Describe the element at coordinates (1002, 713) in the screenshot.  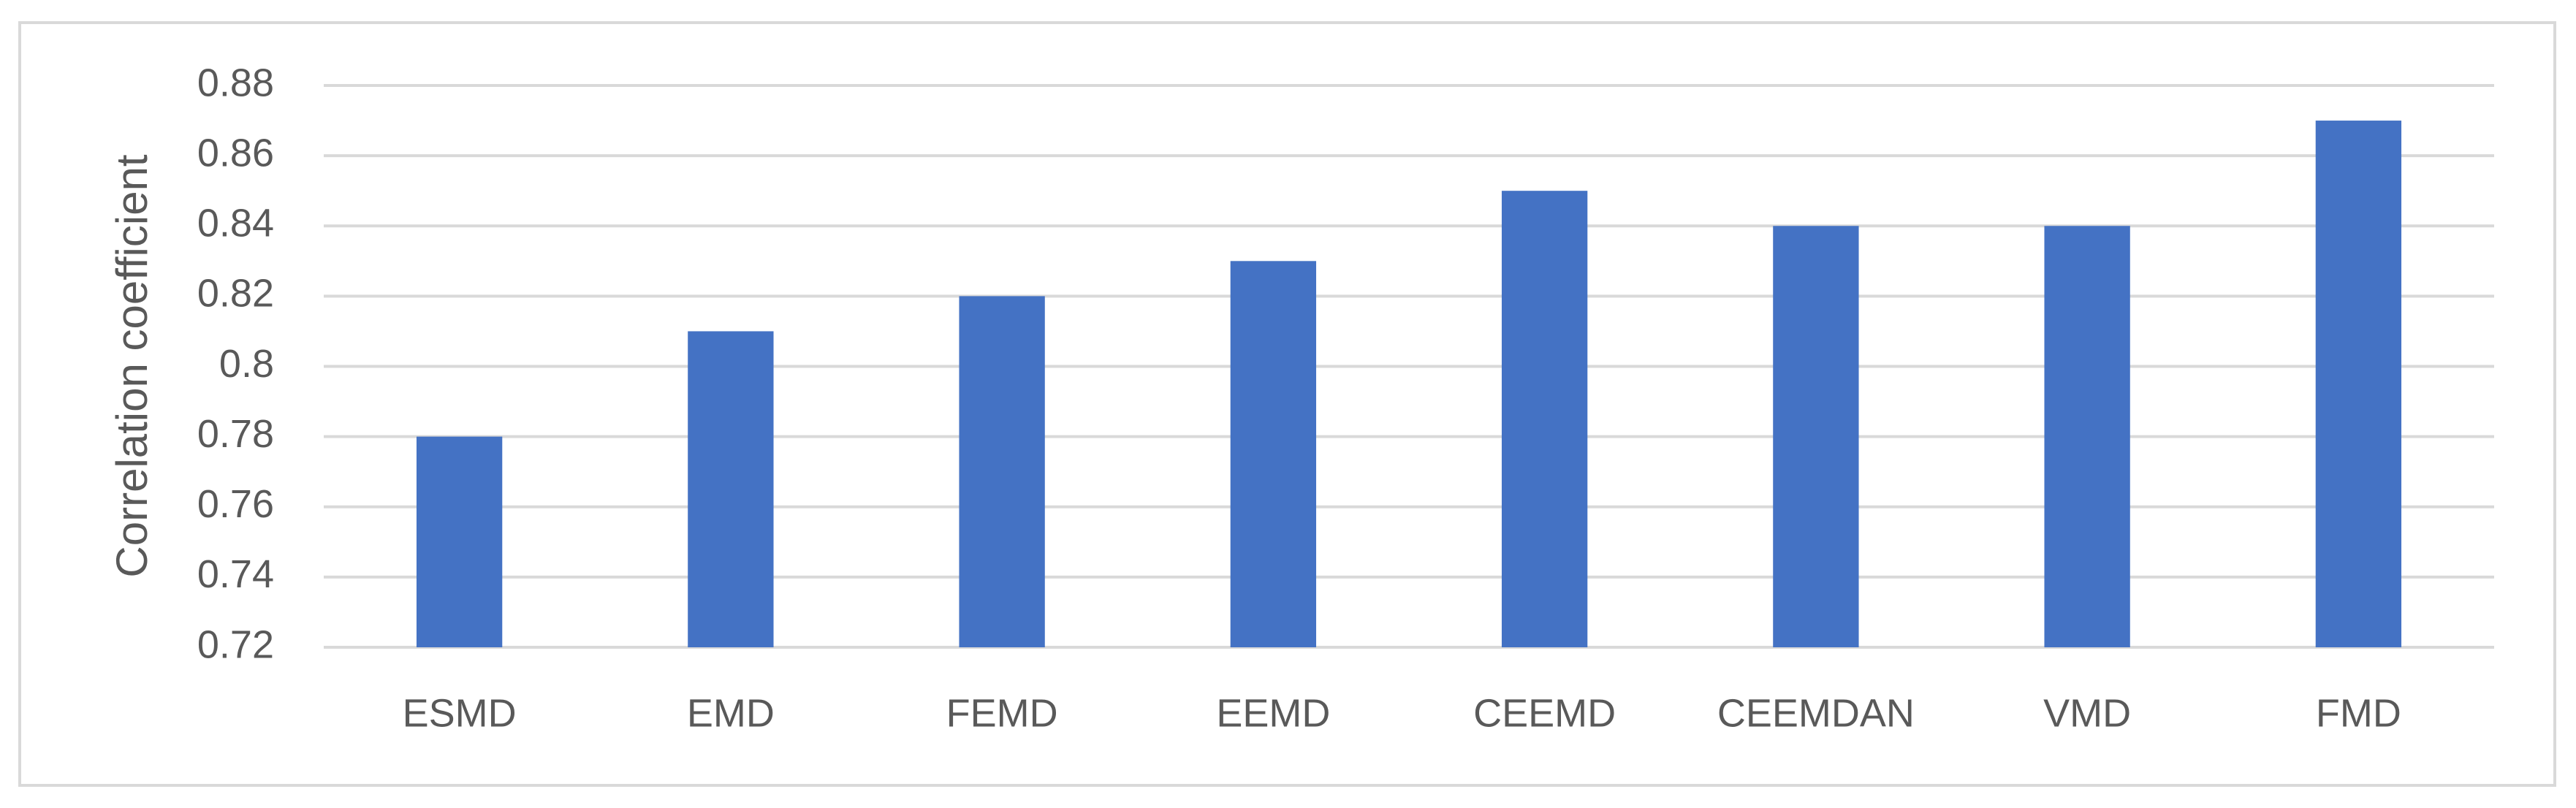
I see `x-tick-label: FEMD` at that location.